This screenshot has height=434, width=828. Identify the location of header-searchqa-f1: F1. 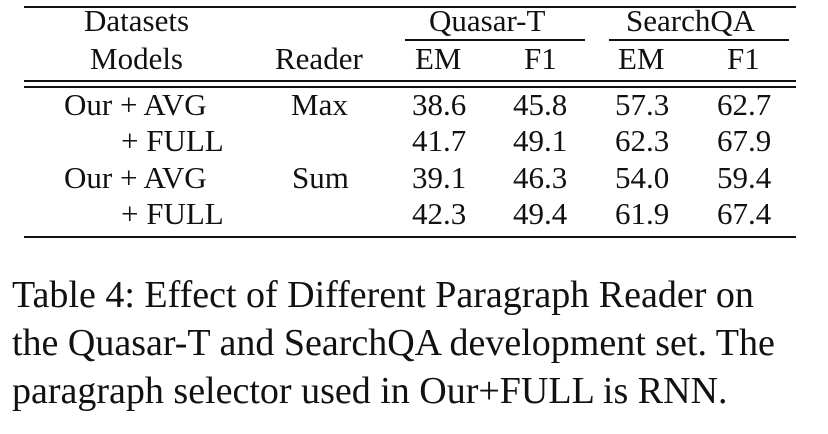
(743, 58).